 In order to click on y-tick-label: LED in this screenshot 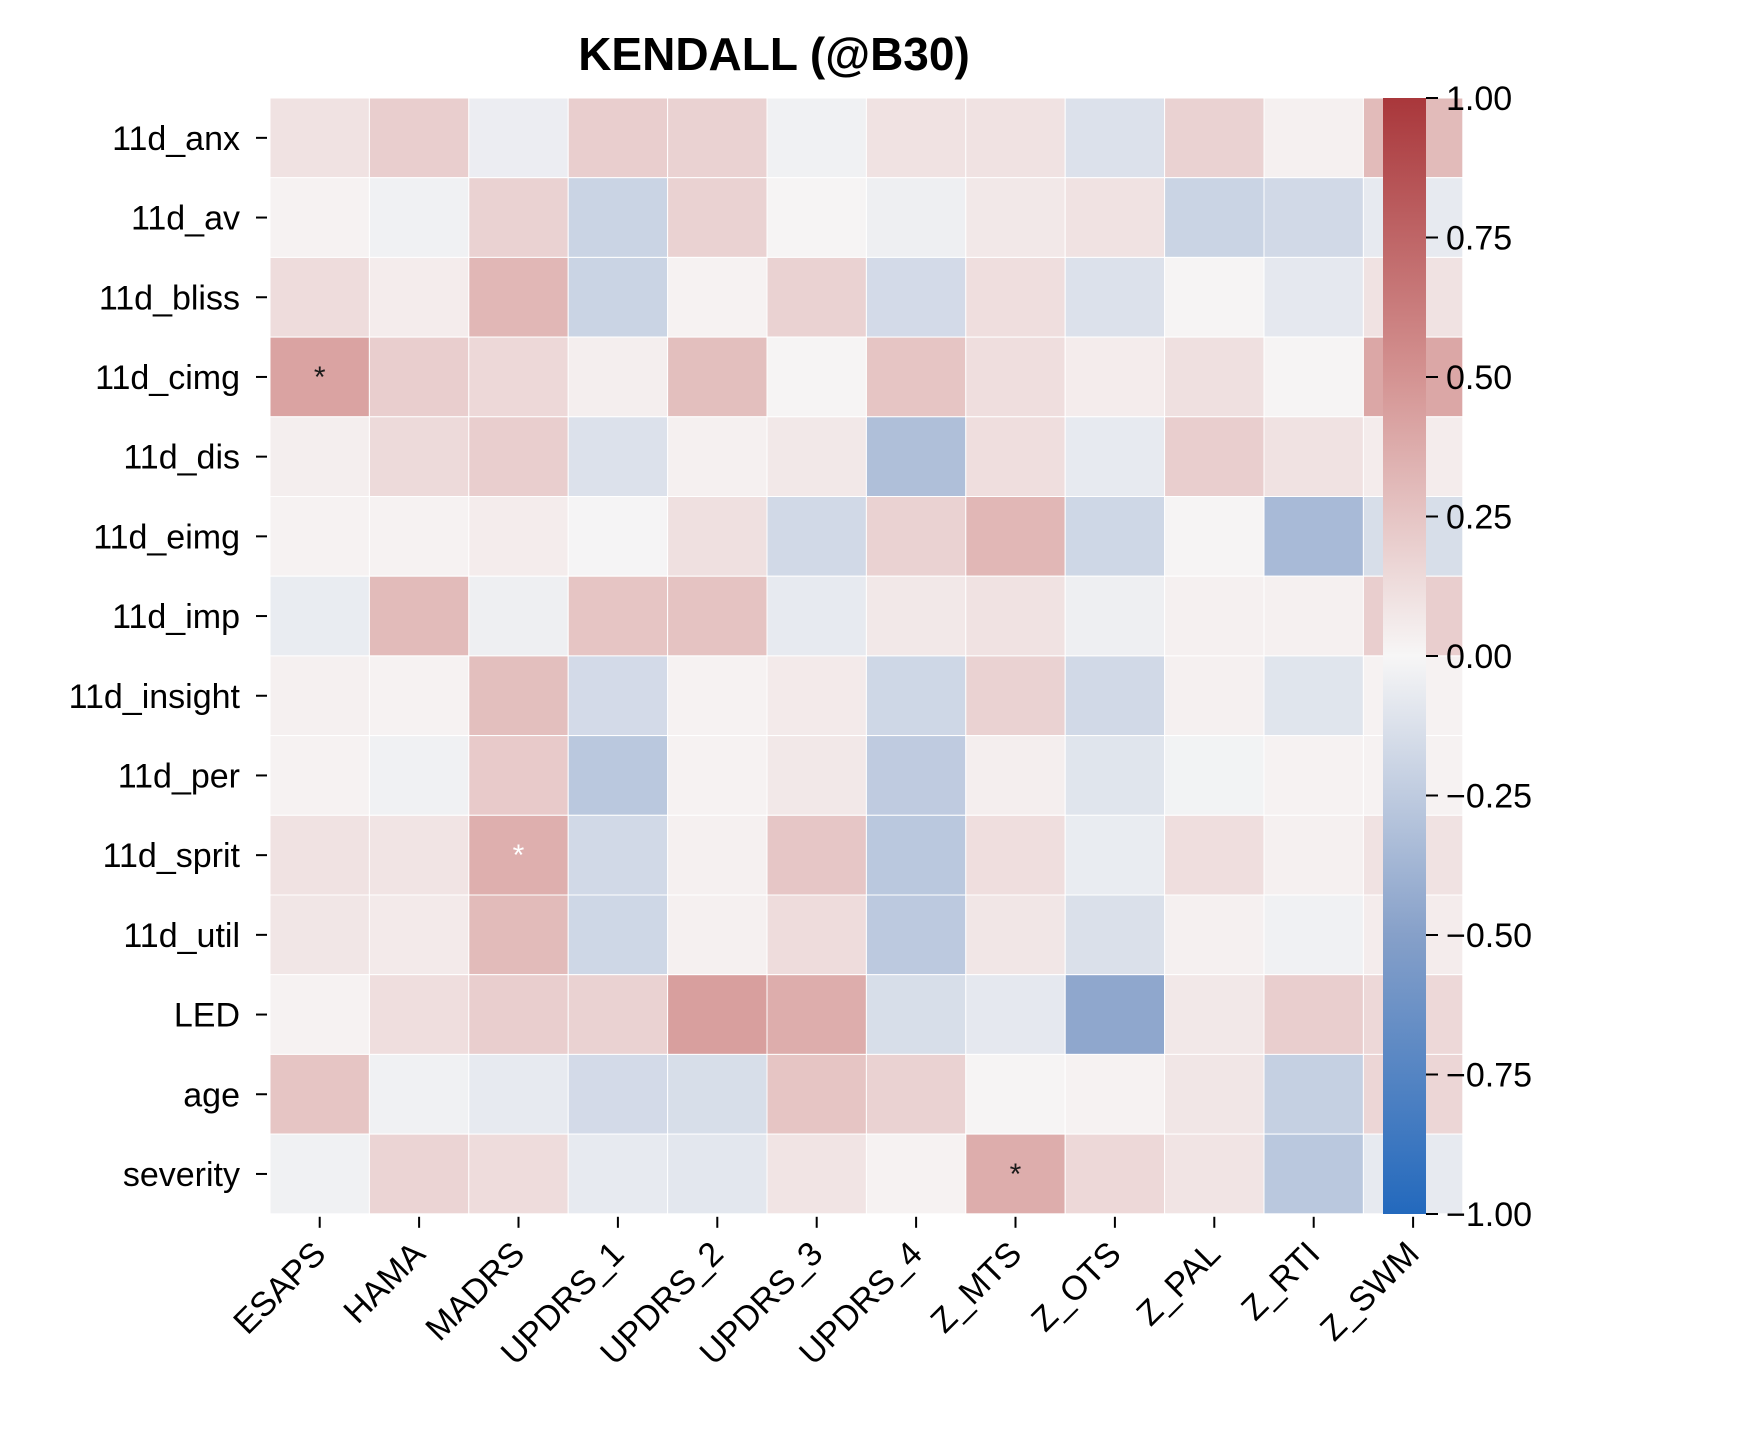, I will do `click(207, 1016)`.